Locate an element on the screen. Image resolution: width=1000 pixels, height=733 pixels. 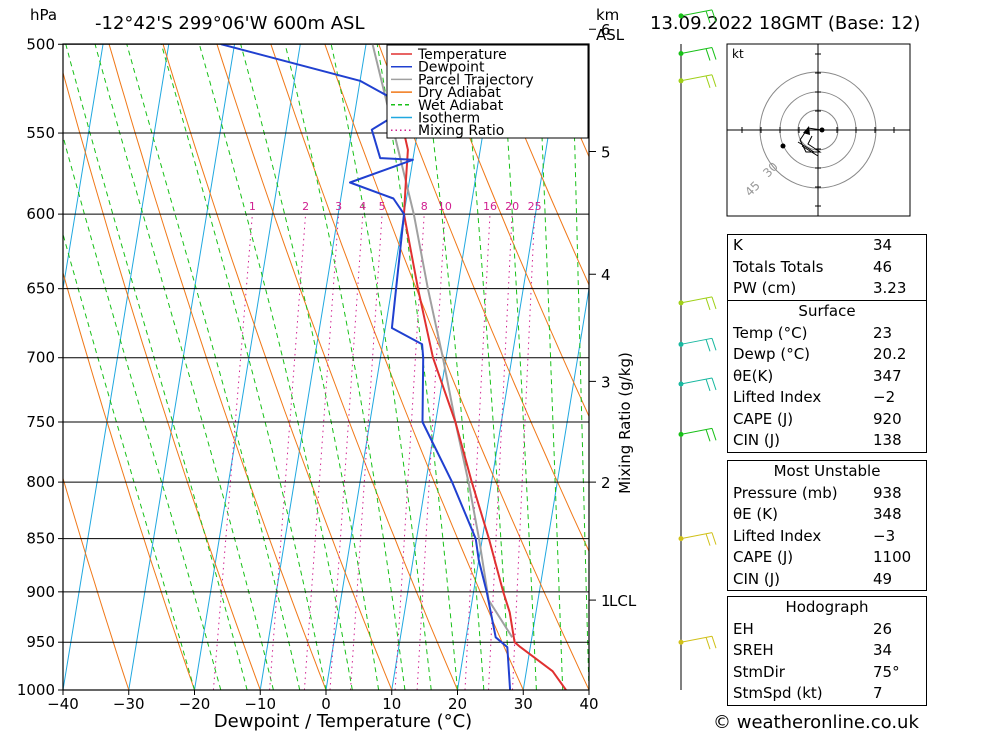
hodograph-table: Hodograph EH 26 SREH 34 StmDir 75° StmSpd (kt) 7 is located at coordinates (827, 651).